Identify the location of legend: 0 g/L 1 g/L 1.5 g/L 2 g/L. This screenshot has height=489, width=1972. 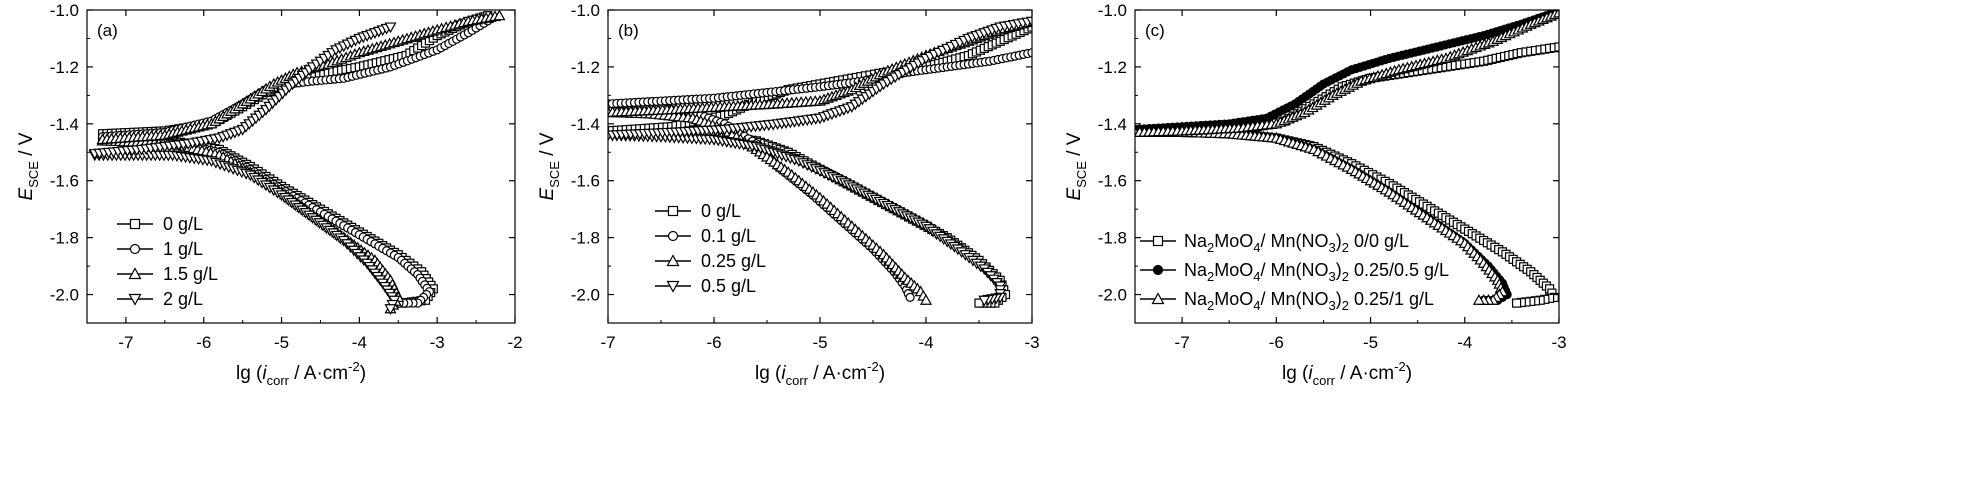
(167, 261).